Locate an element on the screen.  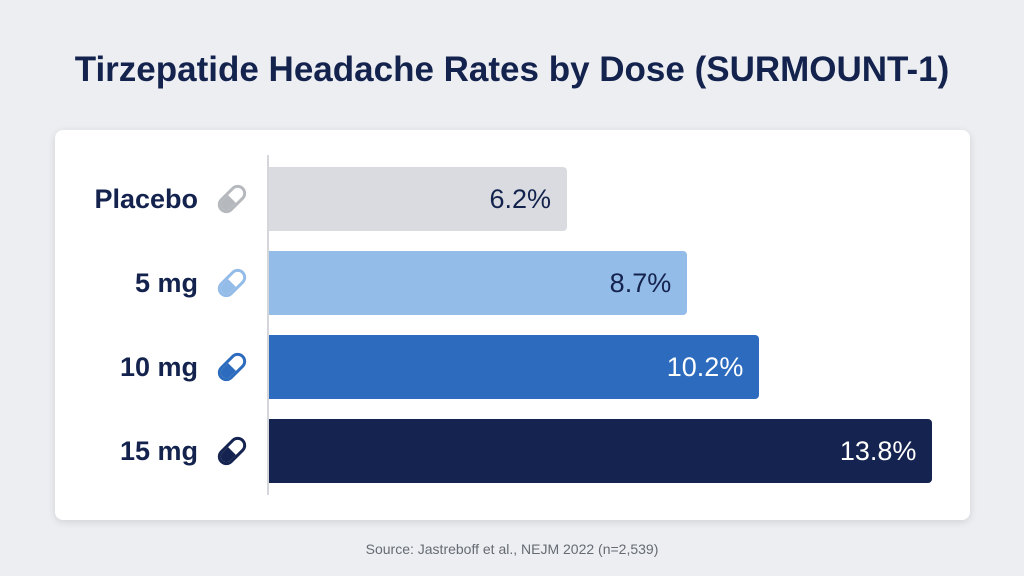
category-label: 15 mg is located at coordinates (158, 451).